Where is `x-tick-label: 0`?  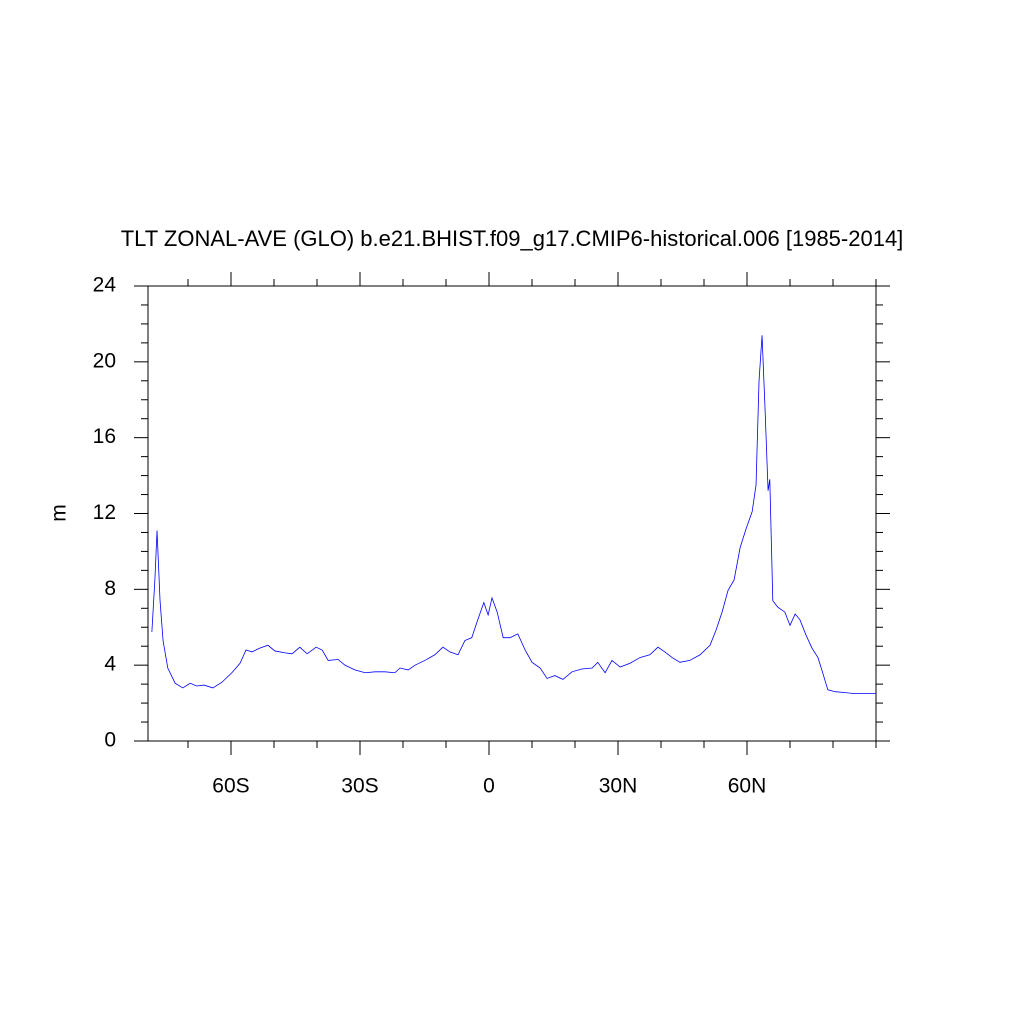 x-tick-label: 0 is located at coordinates (489, 786).